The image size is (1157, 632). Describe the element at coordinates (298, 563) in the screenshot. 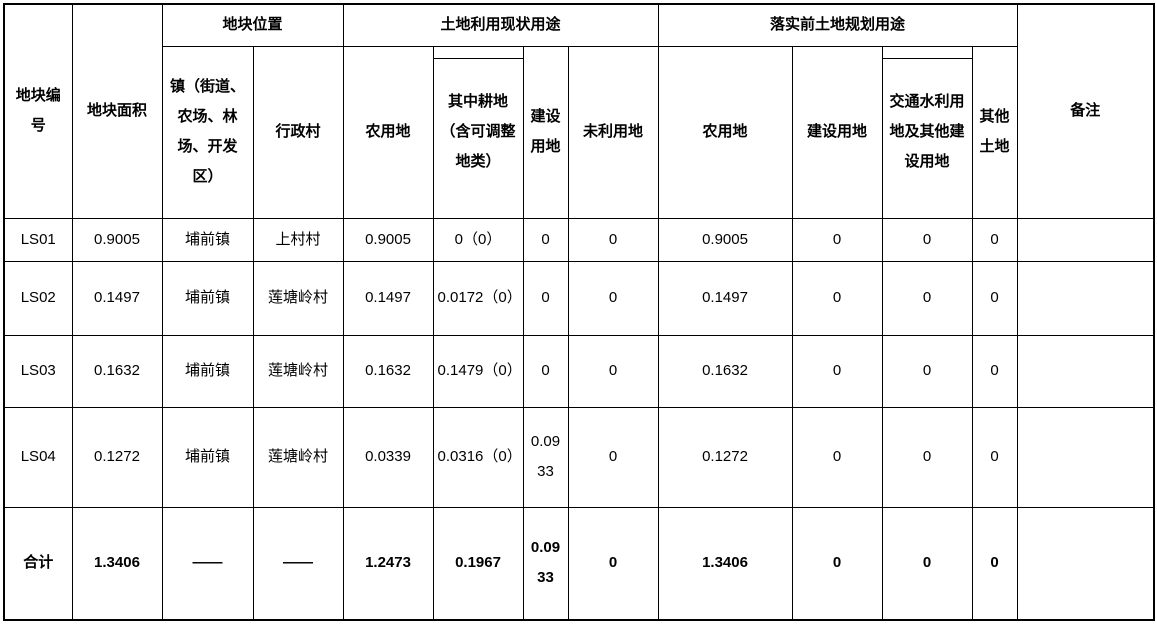

I see `cell-village: ——` at that location.